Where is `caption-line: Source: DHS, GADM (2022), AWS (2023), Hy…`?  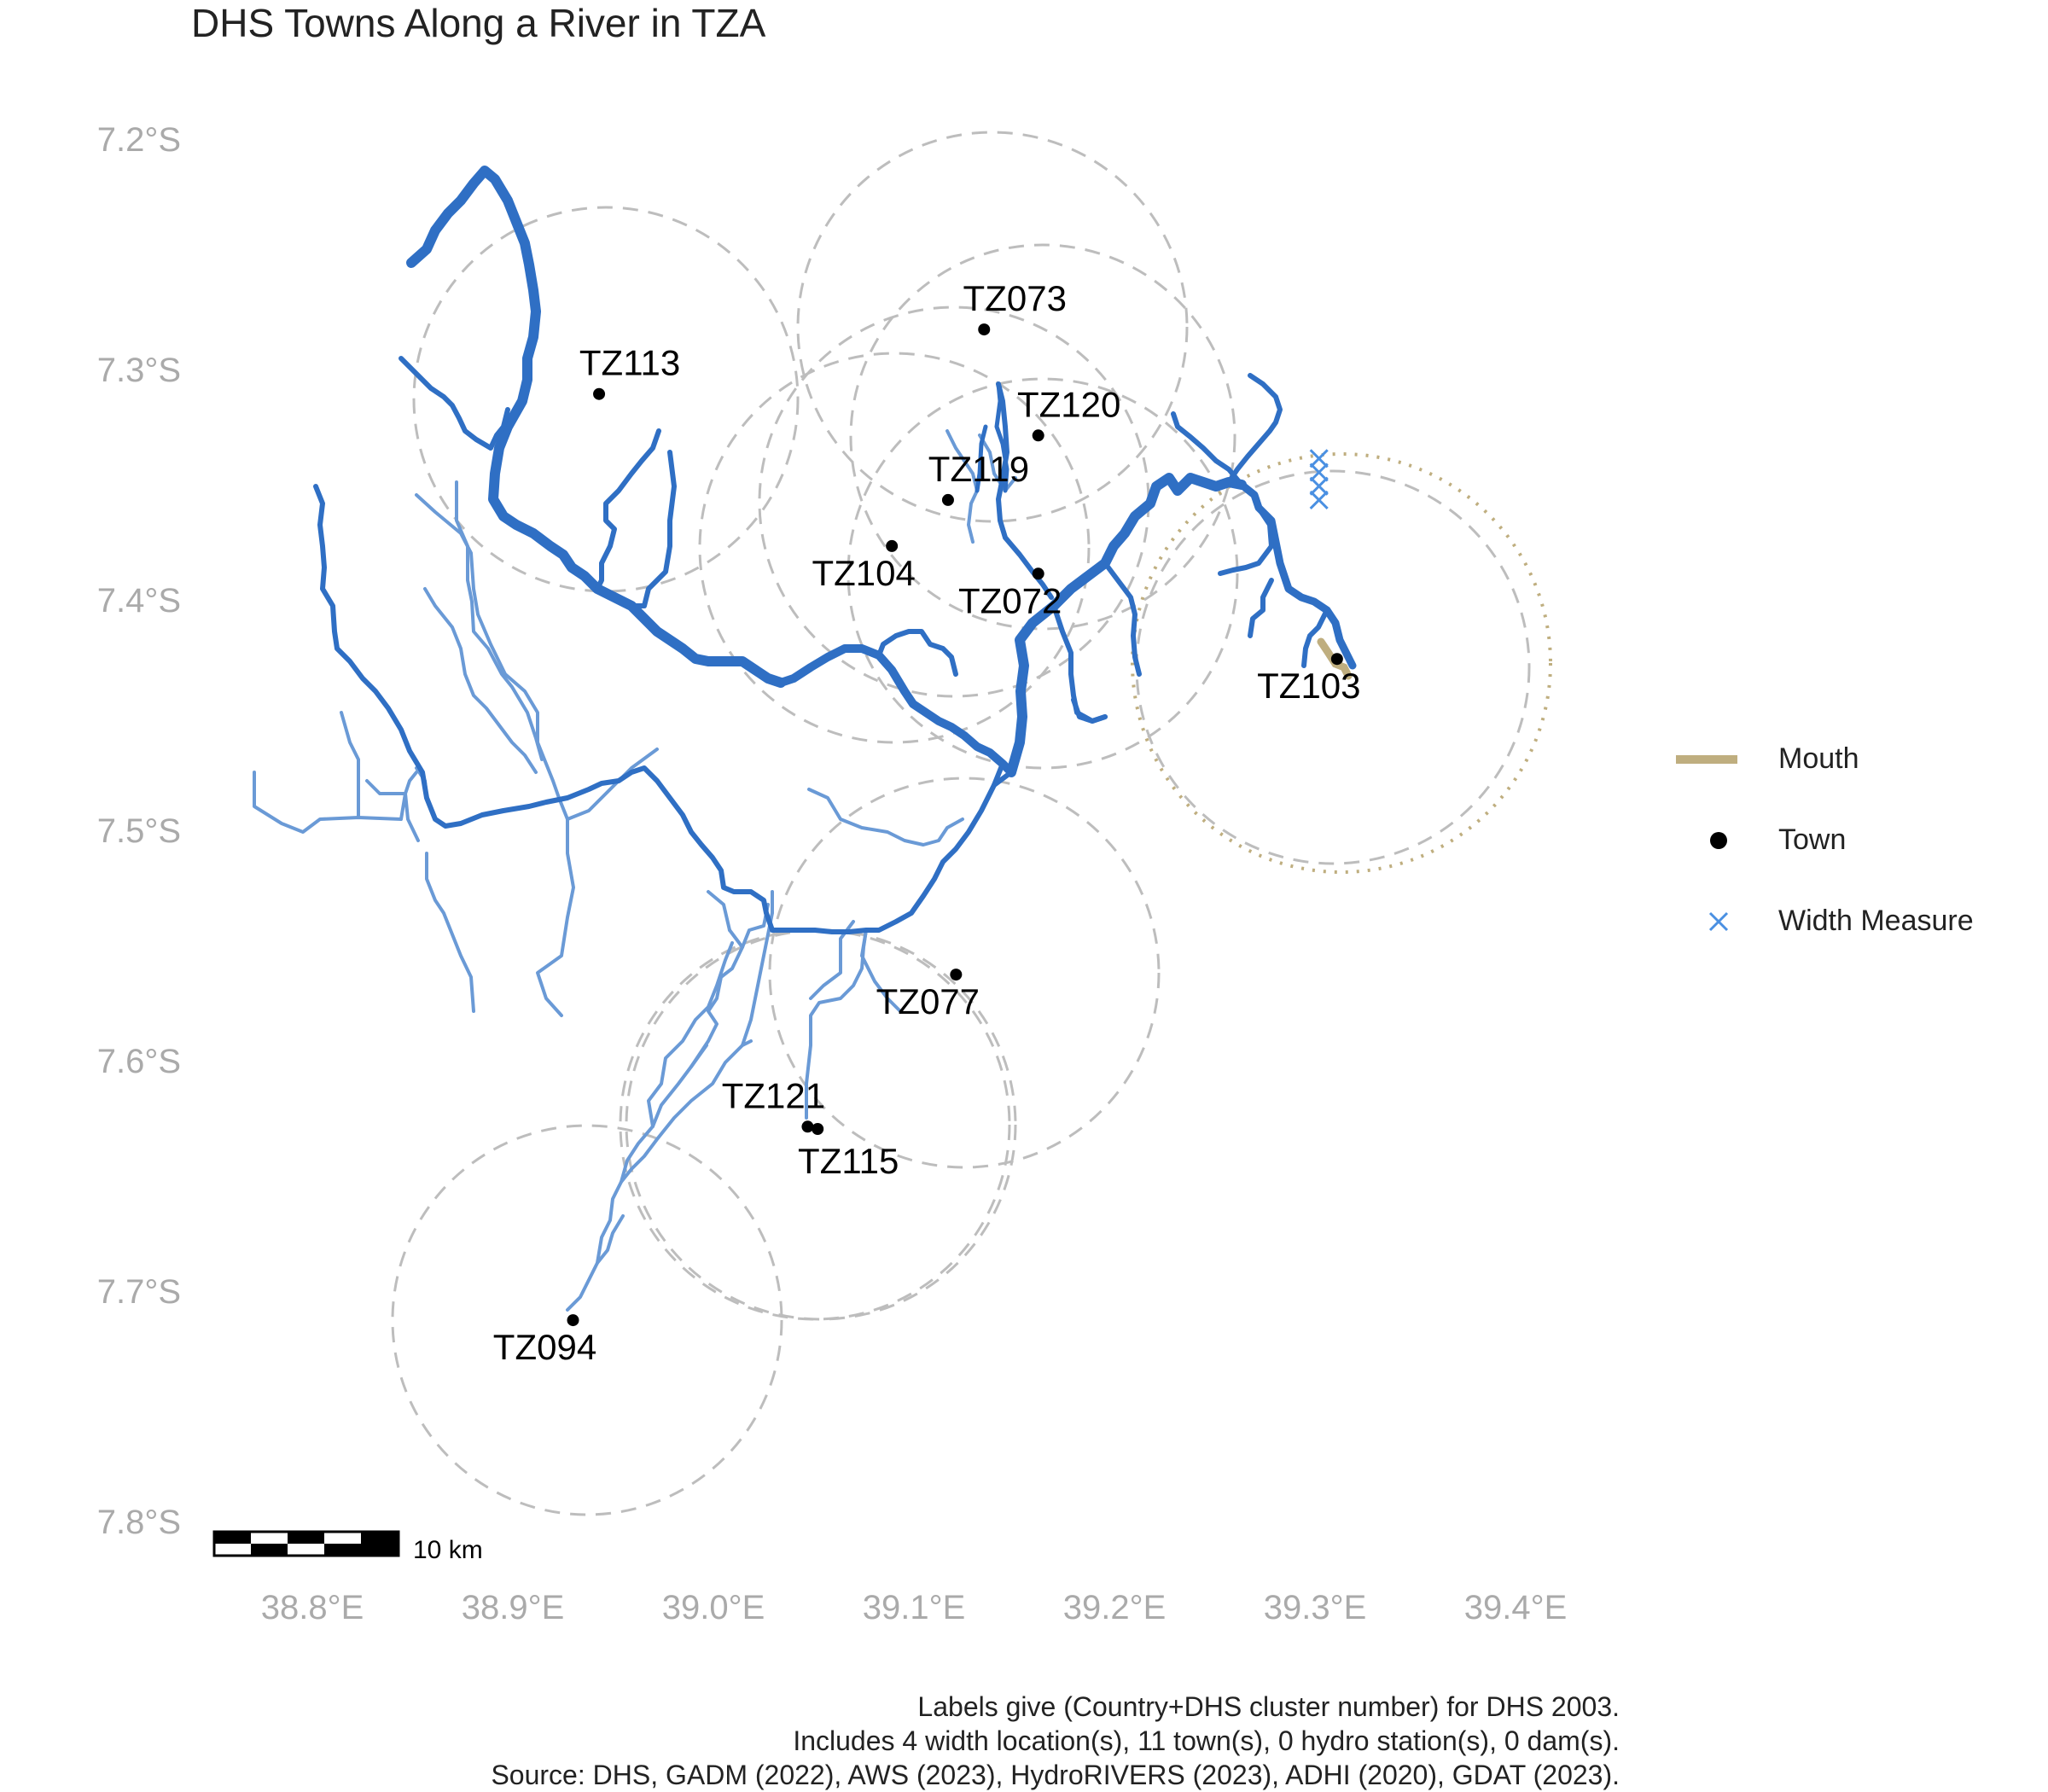 caption-line: Source: DHS, GADM (2022), AWS (2023), Hy… is located at coordinates (1055, 1775).